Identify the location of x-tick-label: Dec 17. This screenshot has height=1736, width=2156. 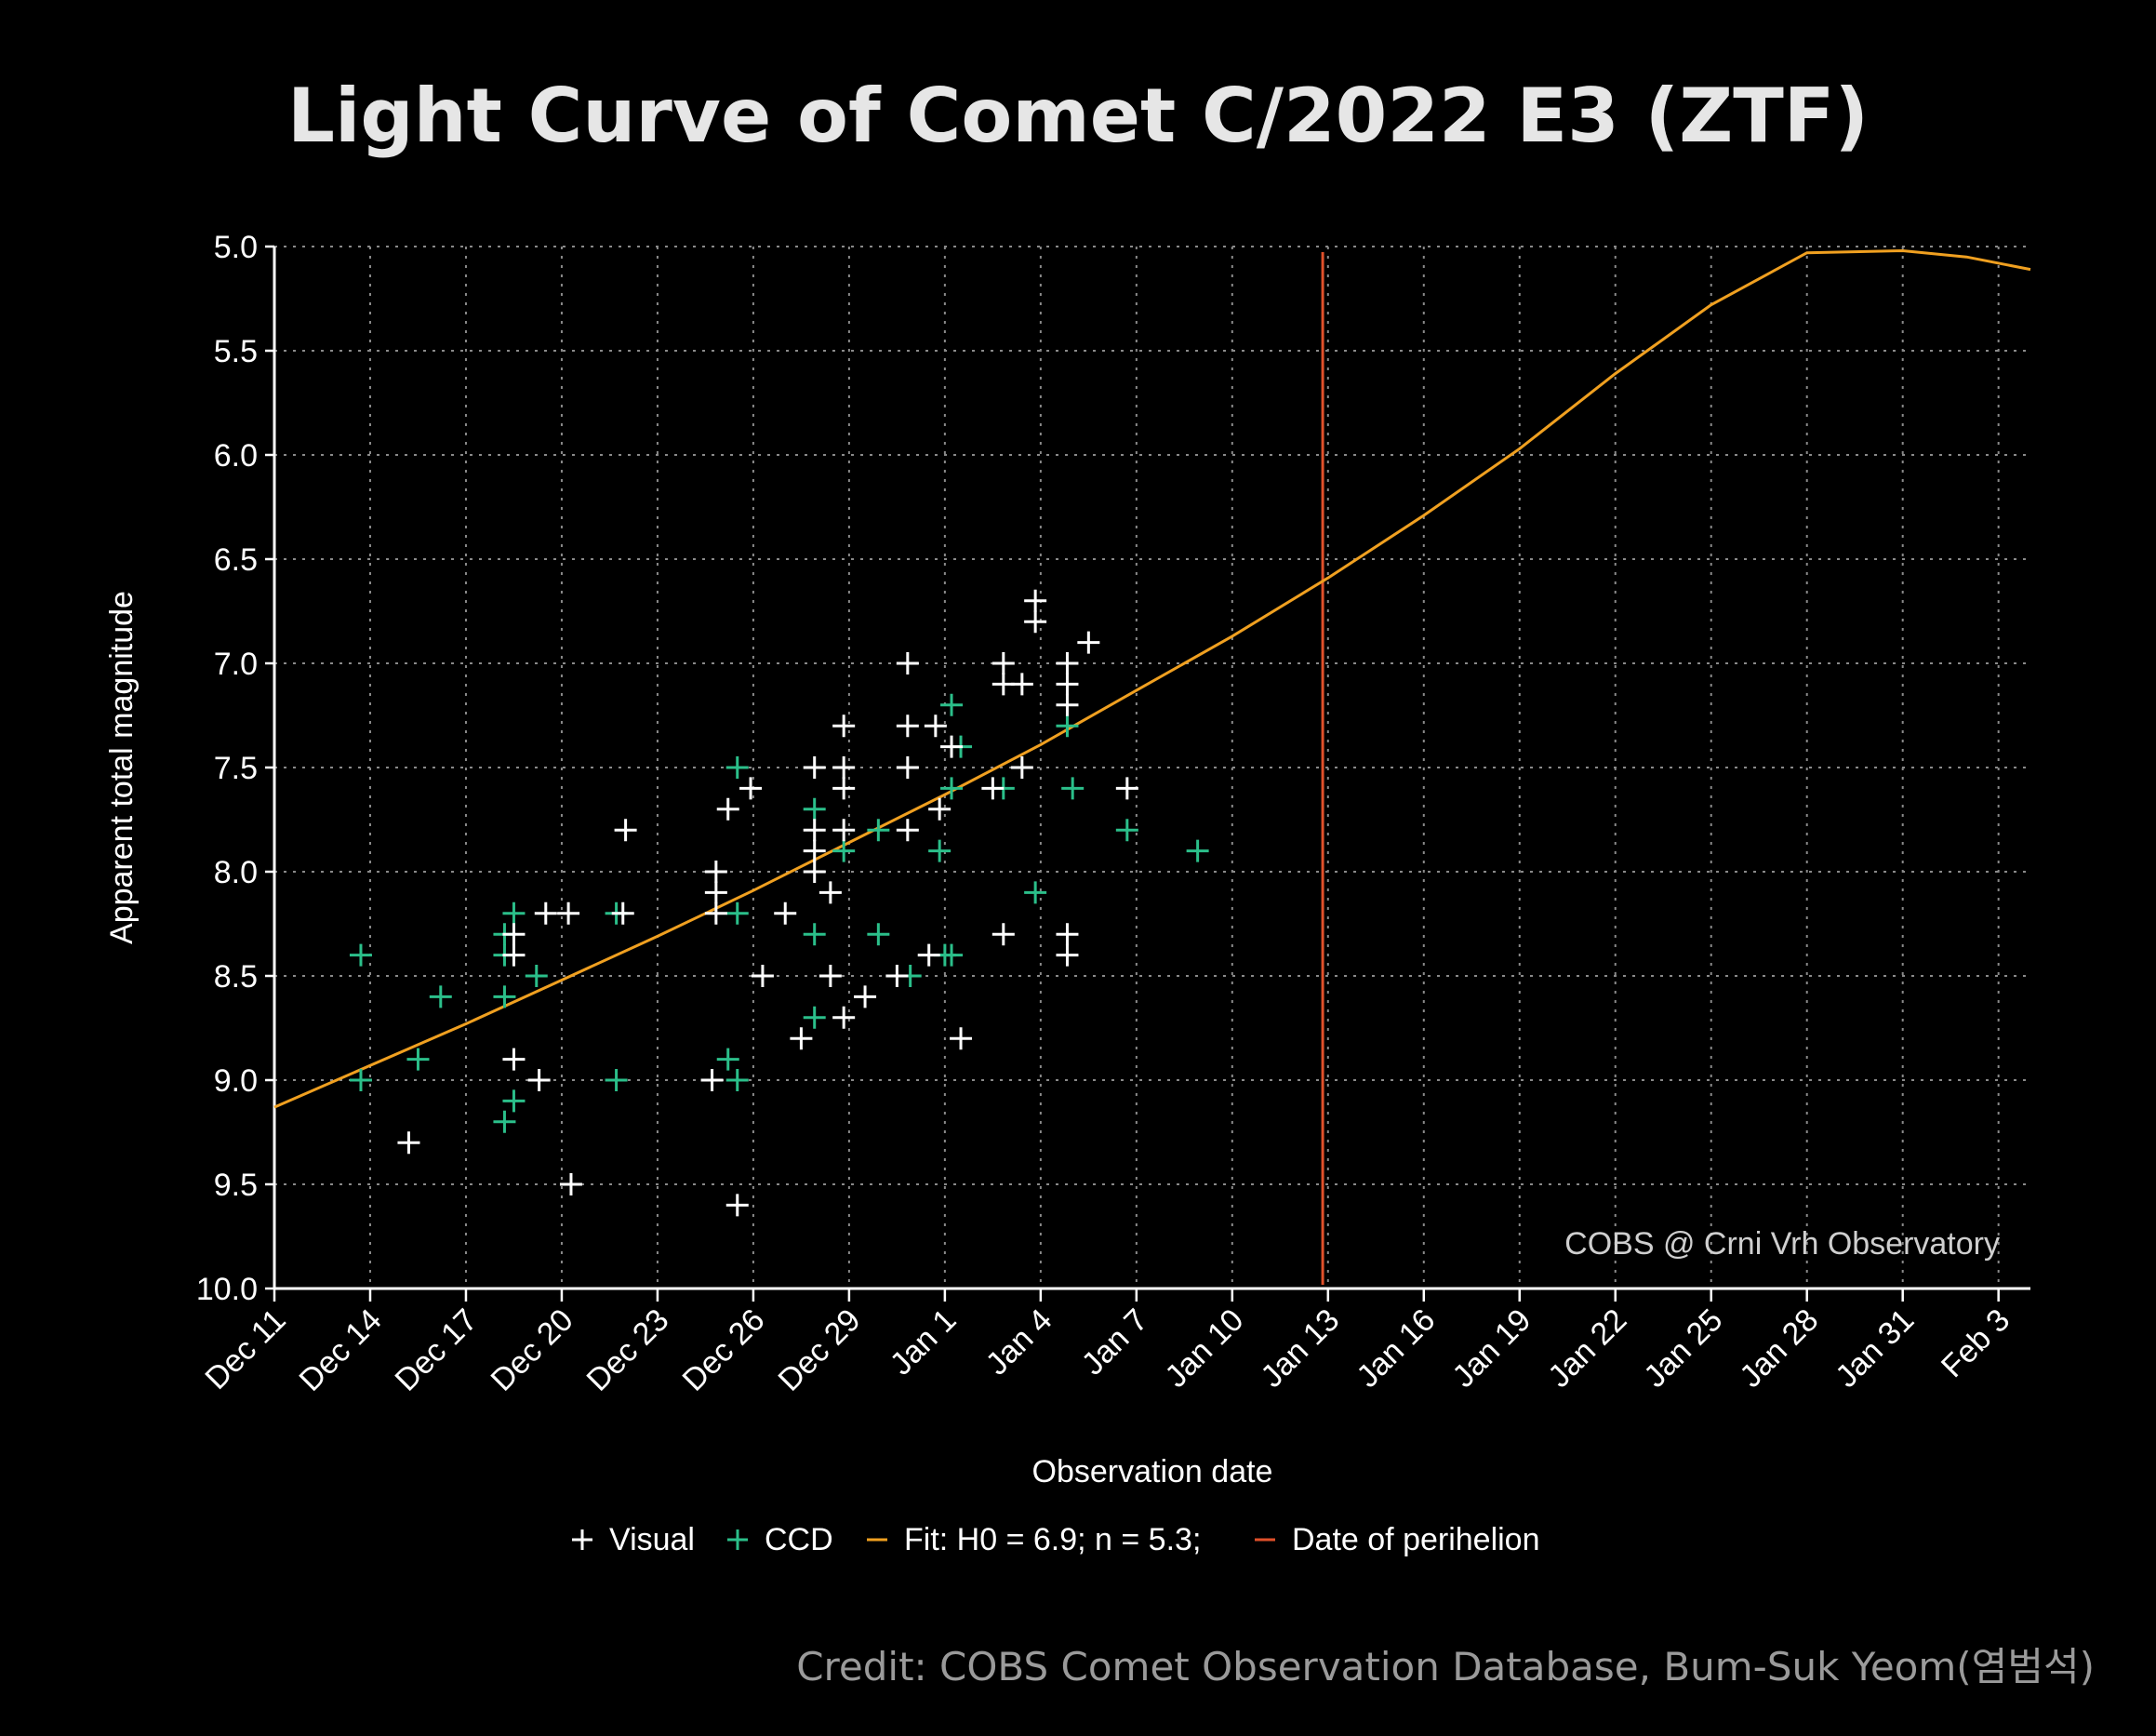
(437, 1350).